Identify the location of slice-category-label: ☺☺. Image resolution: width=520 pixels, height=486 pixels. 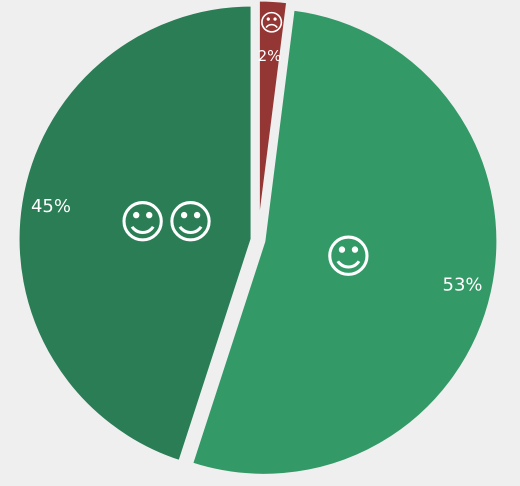
(167, 222).